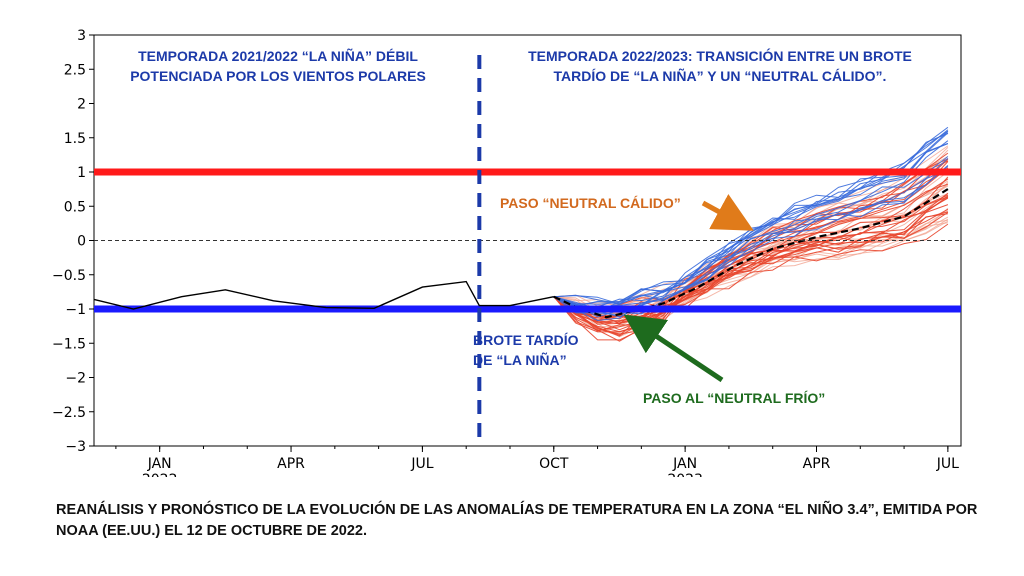 Image resolution: width=1024 pixels, height=576 pixels. What do you see at coordinates (278, 76) in the screenshot?
I see `annotation-season-2021-line: POTENCIADA POR LOS VIENTOS POLARES` at bounding box center [278, 76].